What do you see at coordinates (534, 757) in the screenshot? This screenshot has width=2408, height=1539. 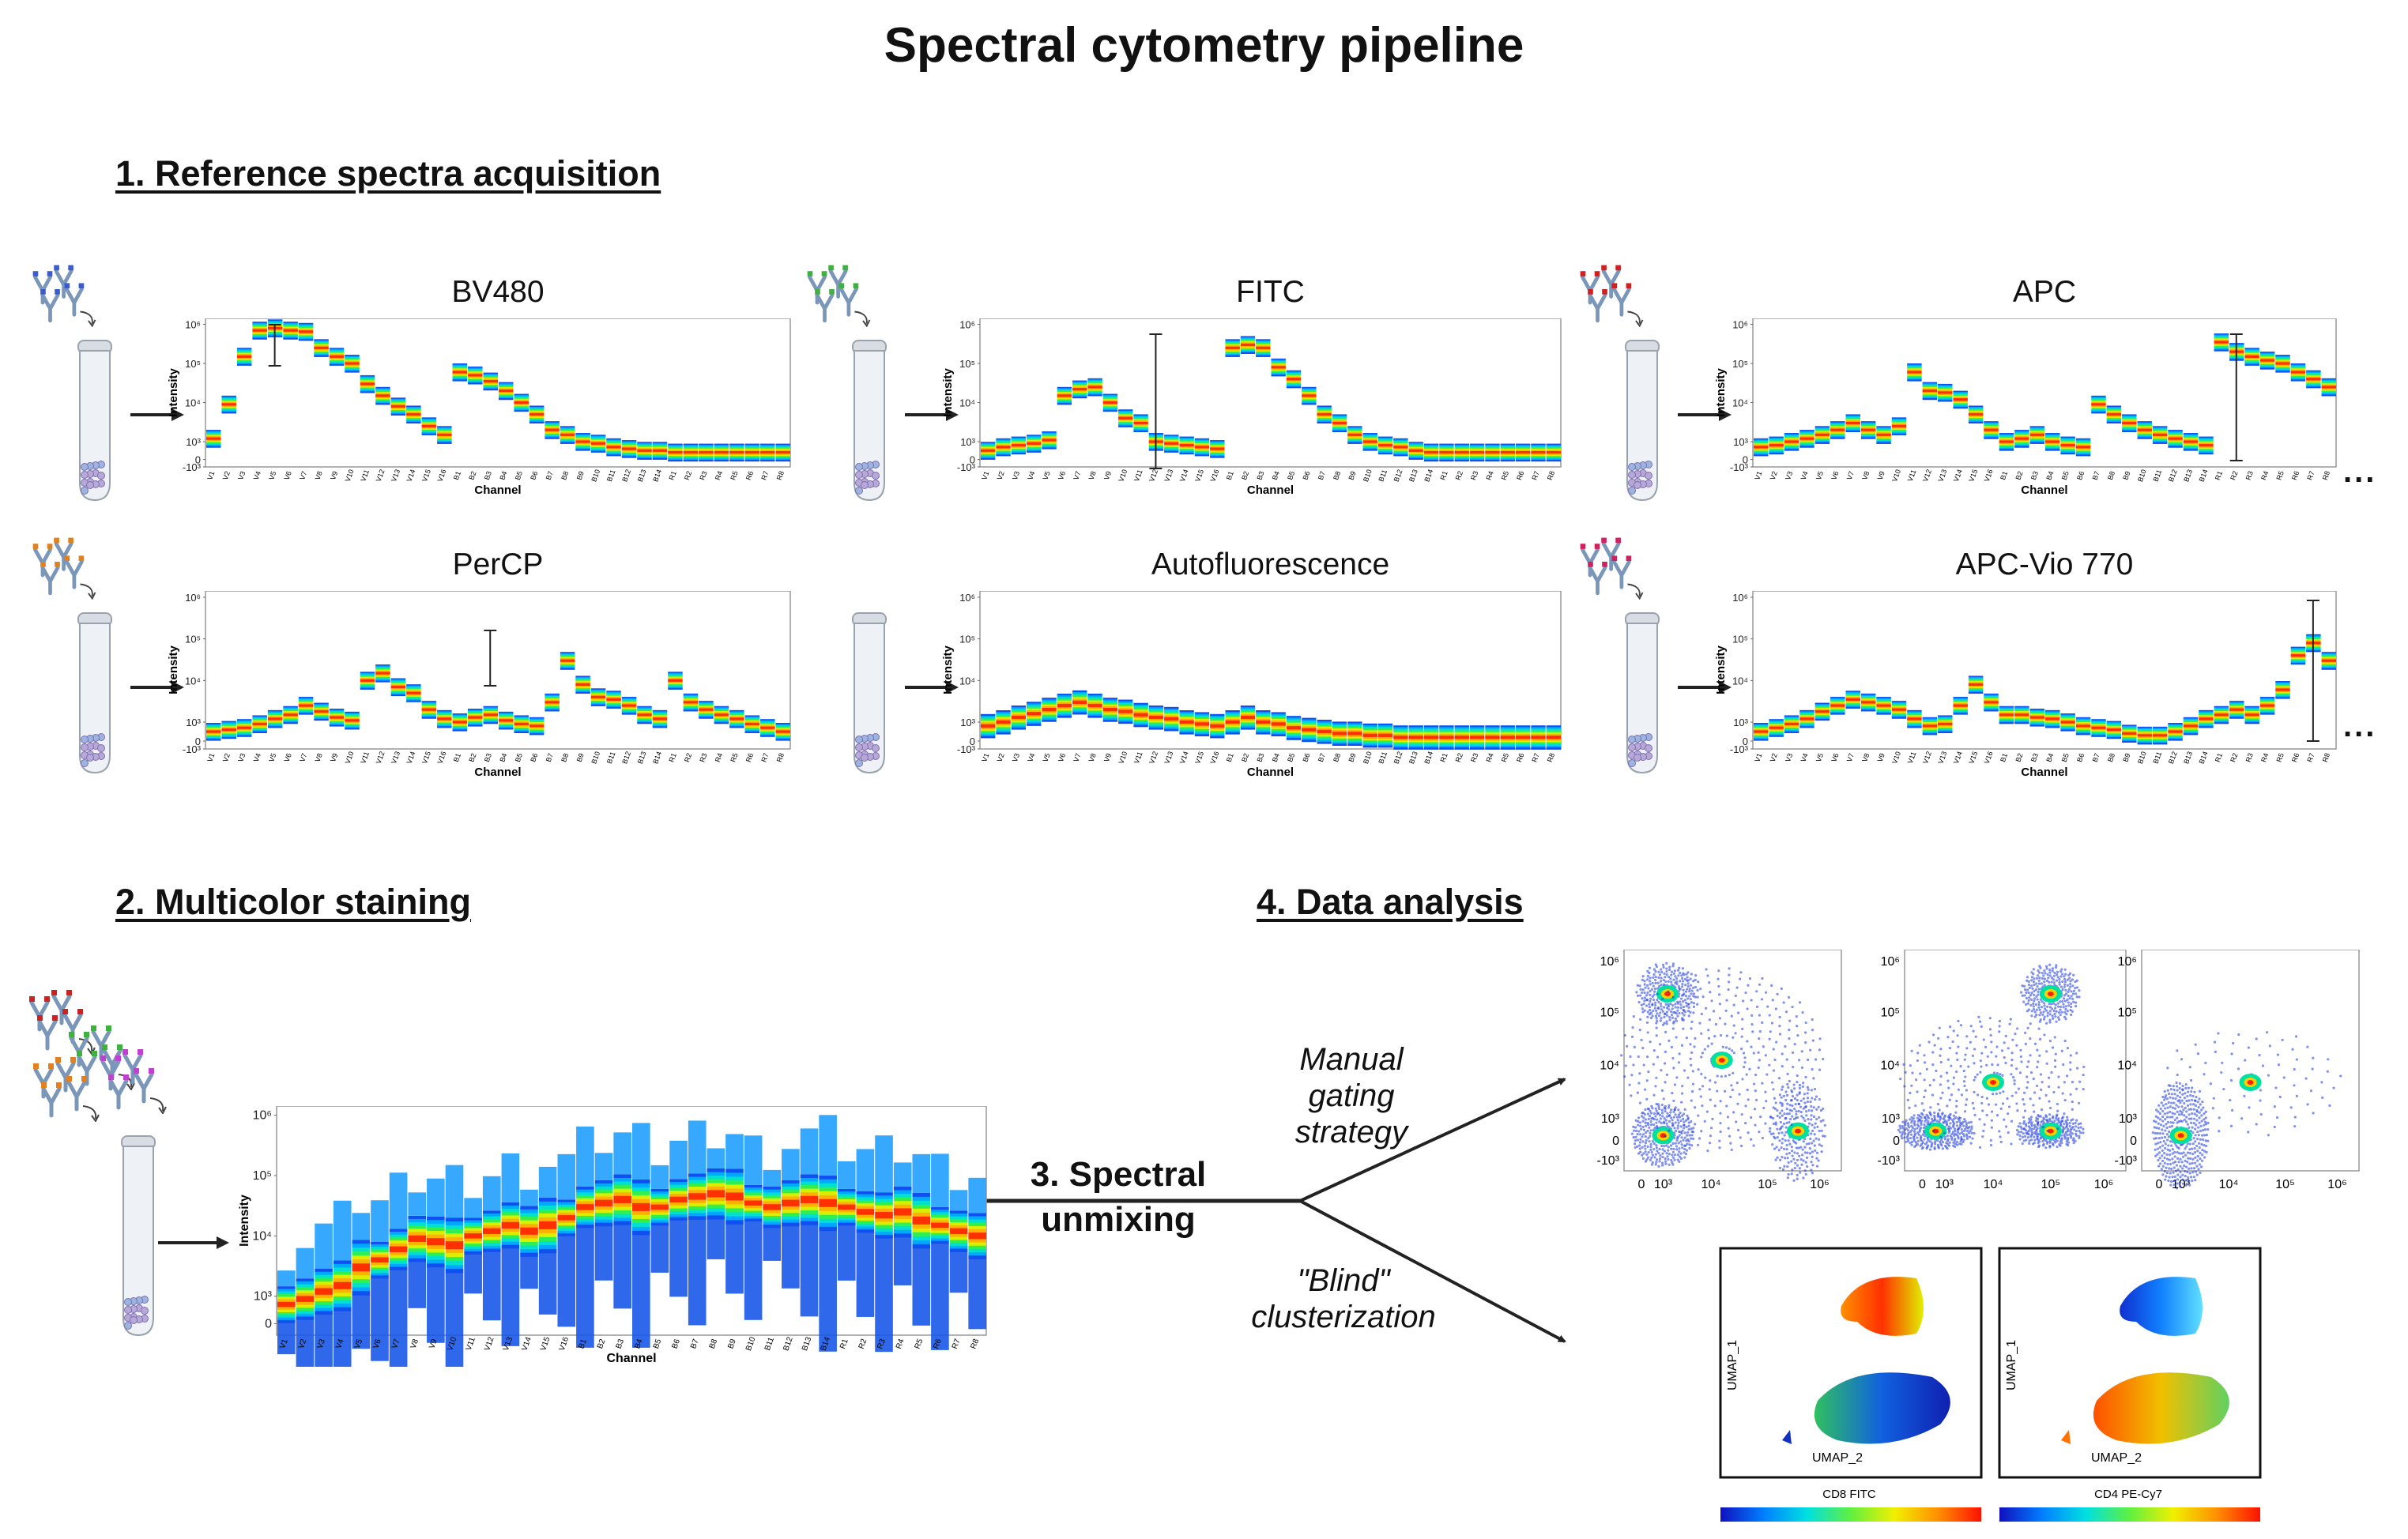 I see `channel-tick-label: B6` at bounding box center [534, 757].